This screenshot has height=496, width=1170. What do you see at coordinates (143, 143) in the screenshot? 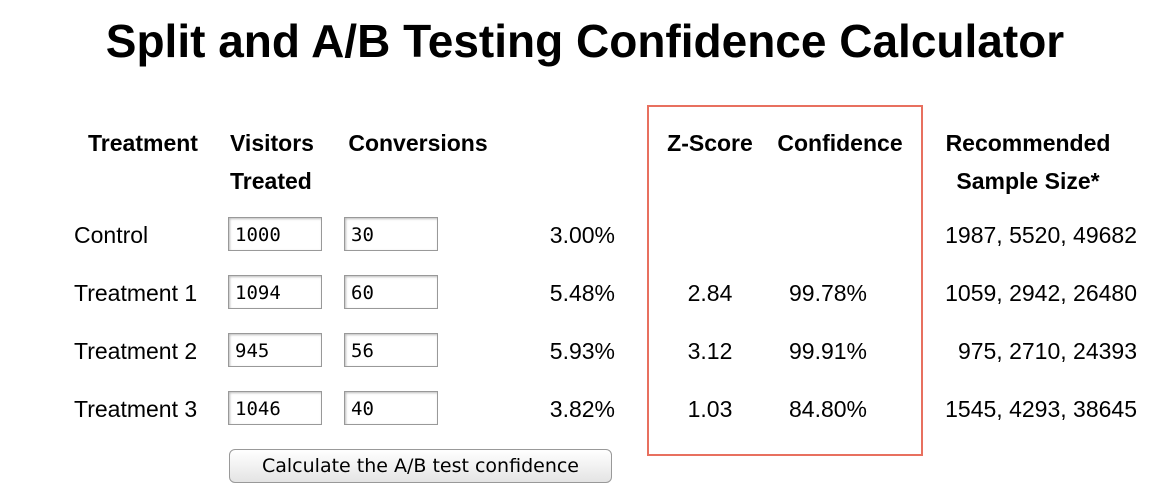
I see `header-line: Treatment` at bounding box center [143, 143].